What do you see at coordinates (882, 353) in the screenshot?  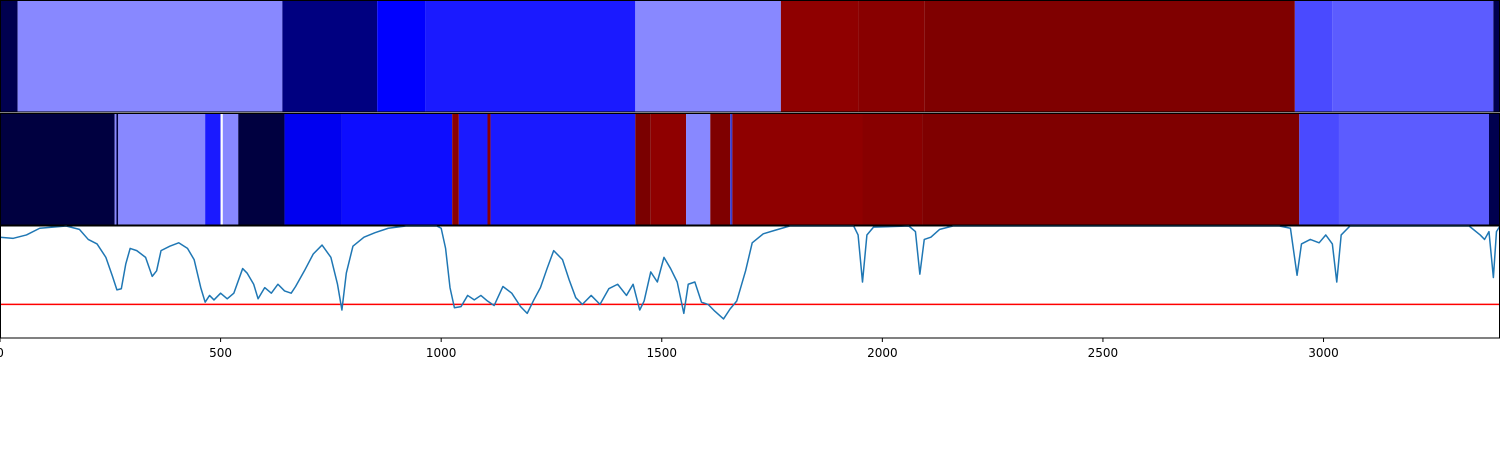 I see `x-tick-label-2000: 2000` at bounding box center [882, 353].